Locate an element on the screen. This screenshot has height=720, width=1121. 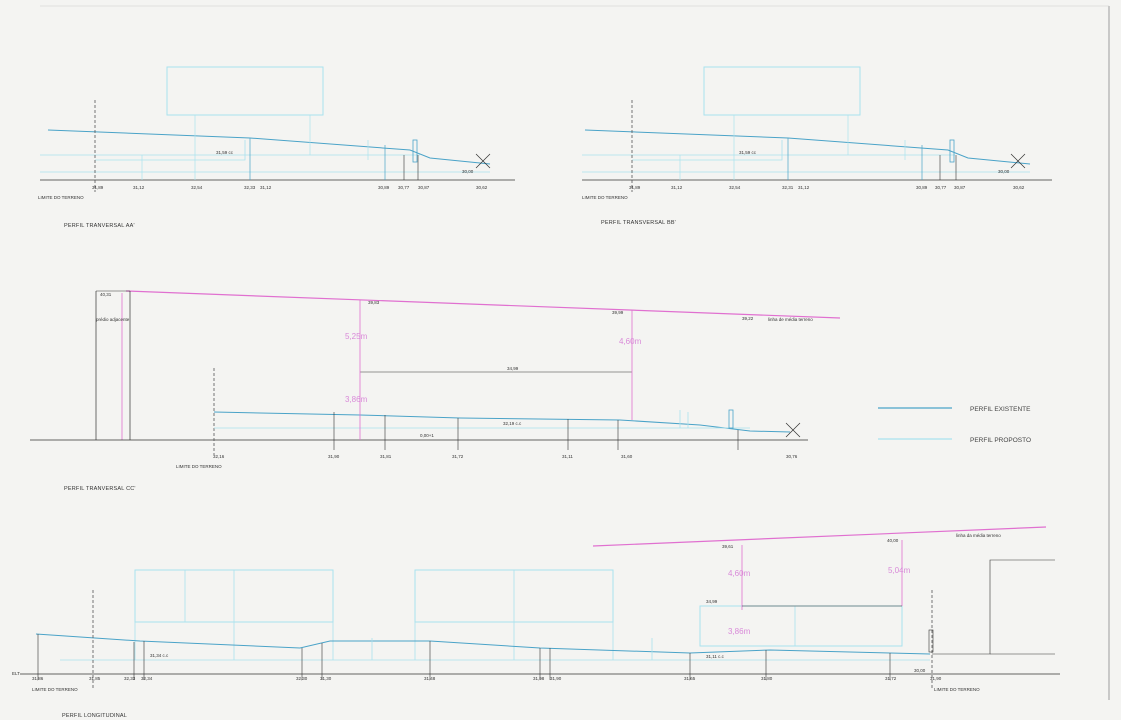
cc-dim: 4,60m is located at coordinates (630, 341).